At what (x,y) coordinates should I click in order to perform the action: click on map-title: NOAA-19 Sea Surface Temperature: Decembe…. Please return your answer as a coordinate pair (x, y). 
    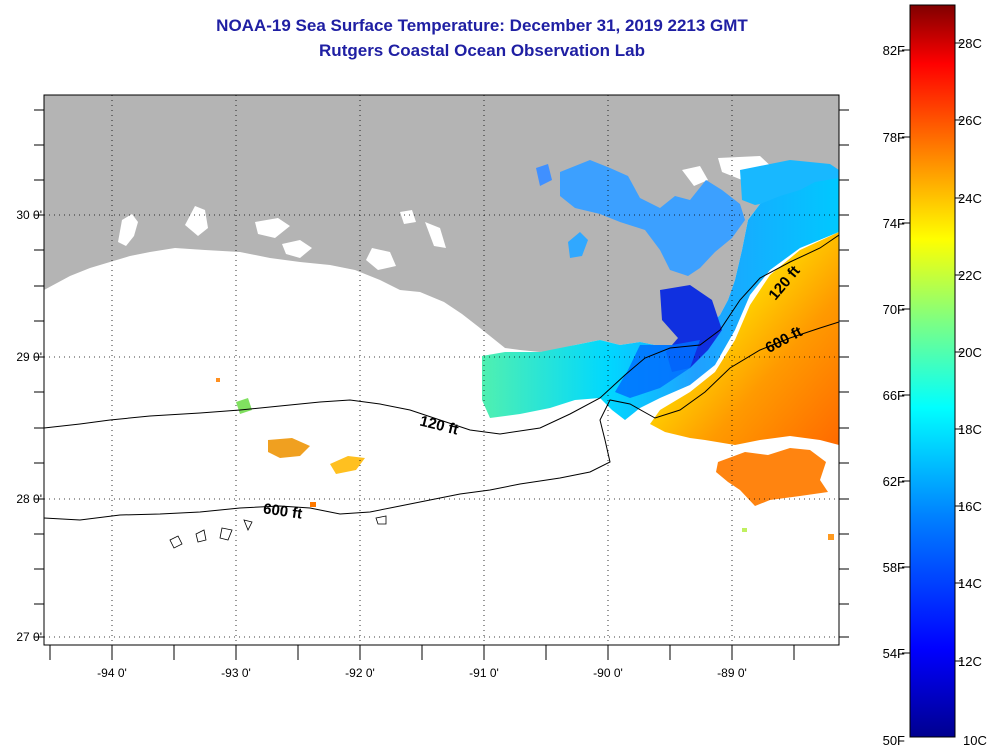
    Looking at the image, I should click on (482, 25).